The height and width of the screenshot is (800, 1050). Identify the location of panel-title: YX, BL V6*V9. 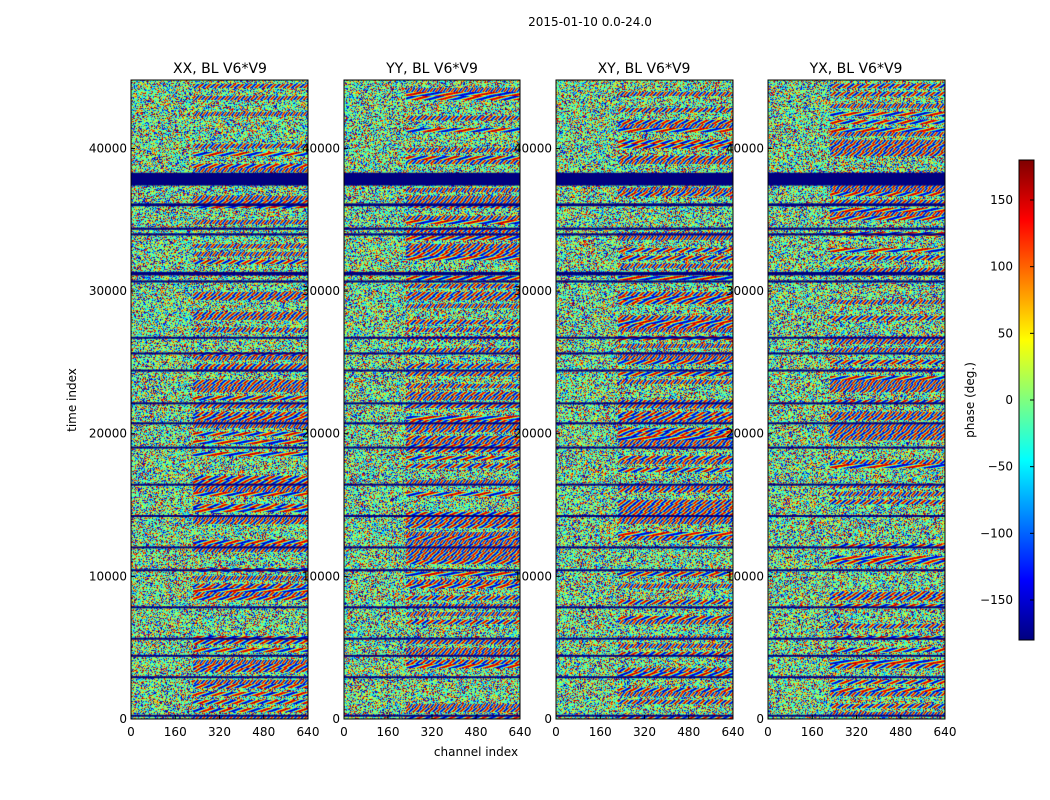
(856, 69).